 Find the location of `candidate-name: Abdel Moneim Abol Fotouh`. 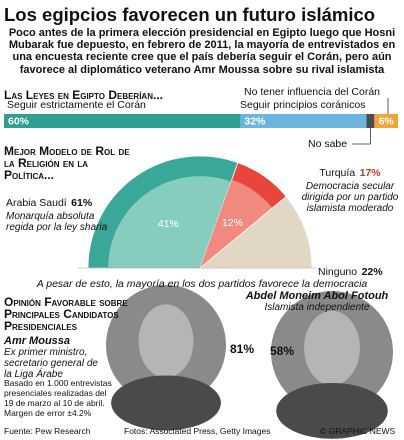

candidate-name: Abdel Moneim Abol Fotouh is located at coordinates (317, 296).